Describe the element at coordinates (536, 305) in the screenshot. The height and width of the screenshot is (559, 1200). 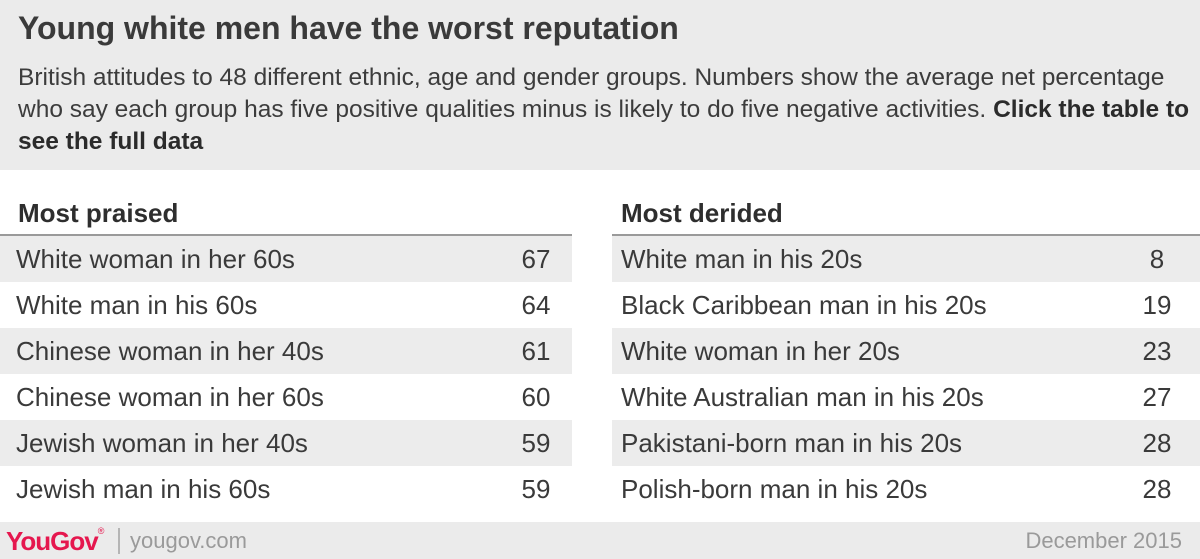
I see `row-value: 64` at that location.